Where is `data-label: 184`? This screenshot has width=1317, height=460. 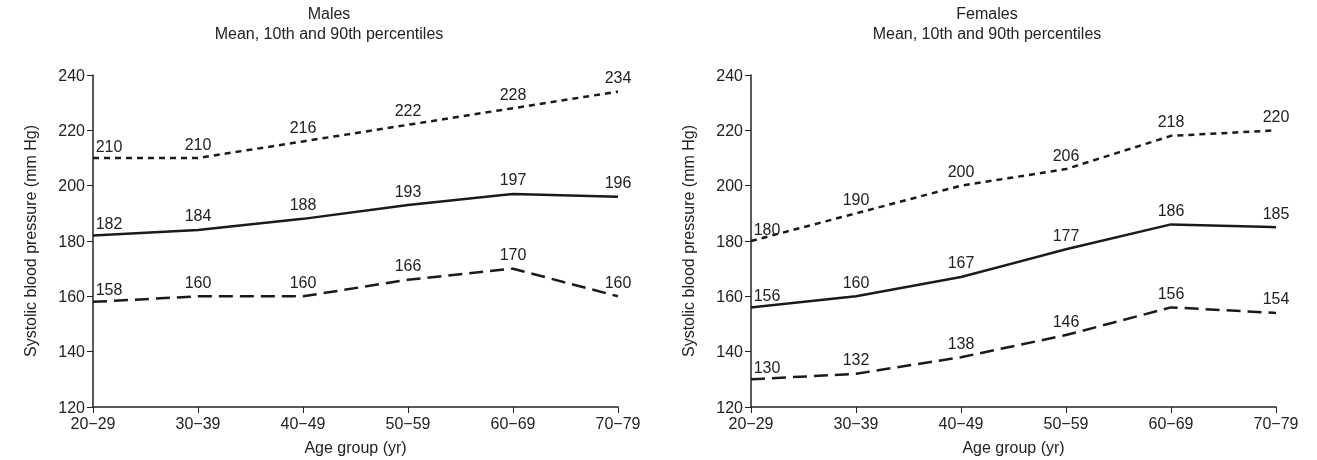 data-label: 184 is located at coordinates (198, 216).